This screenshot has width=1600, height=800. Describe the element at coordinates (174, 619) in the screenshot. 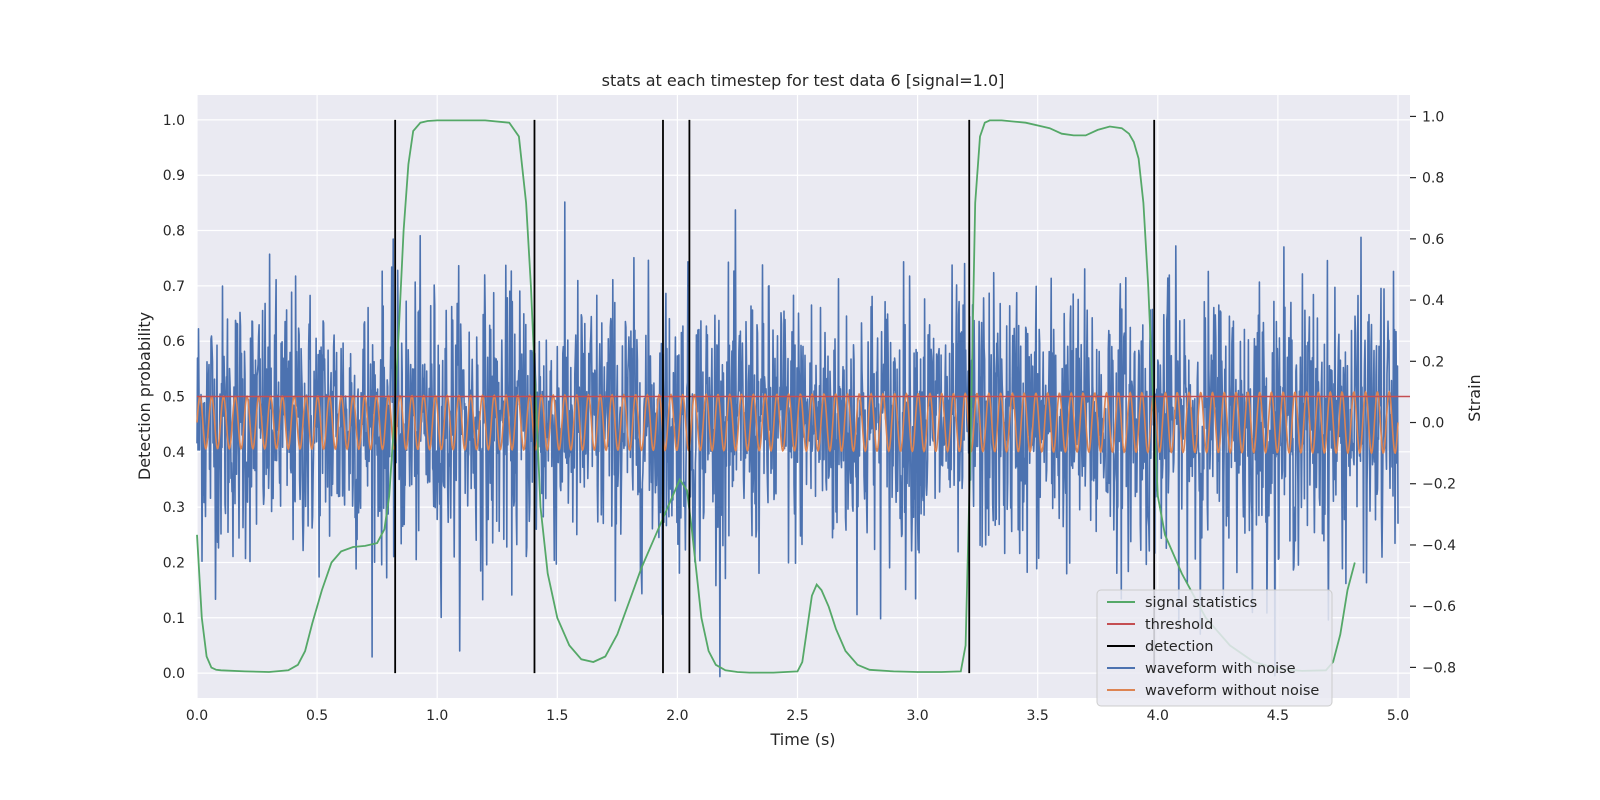

I see `y-tick-label: 0.1` at that location.